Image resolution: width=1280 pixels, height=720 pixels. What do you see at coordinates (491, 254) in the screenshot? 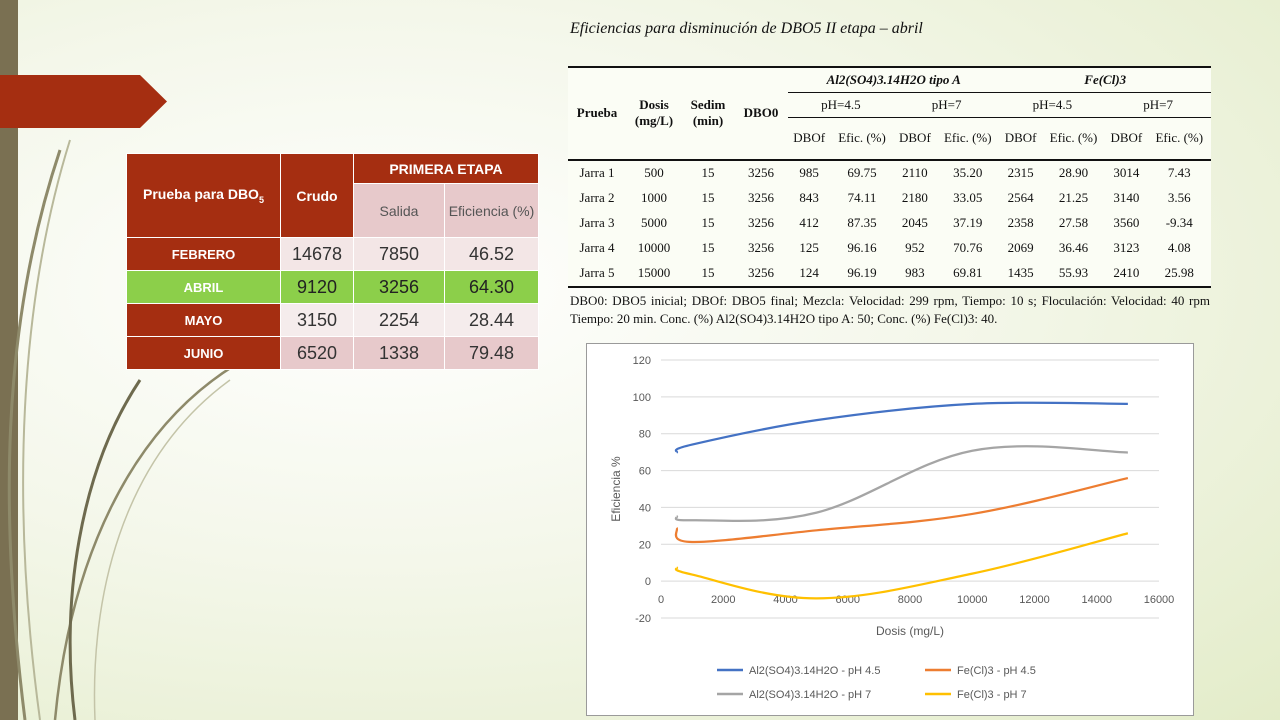
I see `cell-eficiencia: 46.52` at bounding box center [491, 254].